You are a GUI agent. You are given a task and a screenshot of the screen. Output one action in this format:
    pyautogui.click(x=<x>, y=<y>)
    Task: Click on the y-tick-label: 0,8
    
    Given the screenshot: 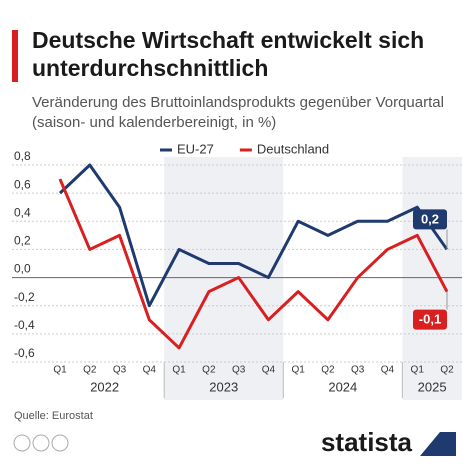 What is the action you would take?
    pyautogui.click(x=22, y=156)
    